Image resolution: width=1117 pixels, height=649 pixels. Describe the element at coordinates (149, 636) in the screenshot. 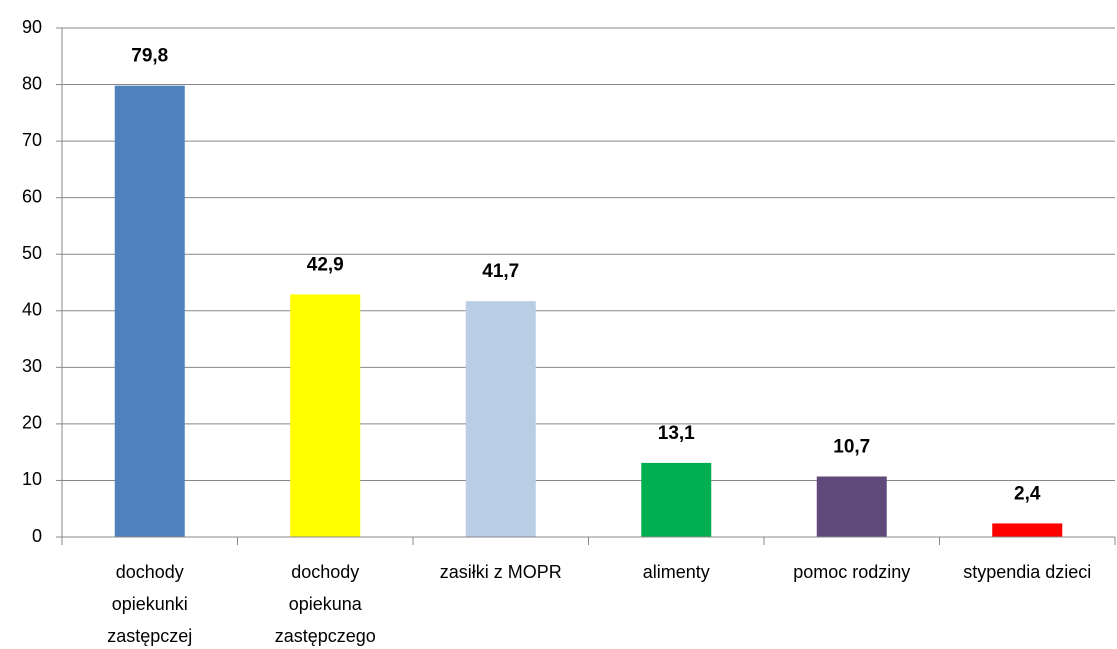

I see `x-tick-label-line: zastępczej` at that location.